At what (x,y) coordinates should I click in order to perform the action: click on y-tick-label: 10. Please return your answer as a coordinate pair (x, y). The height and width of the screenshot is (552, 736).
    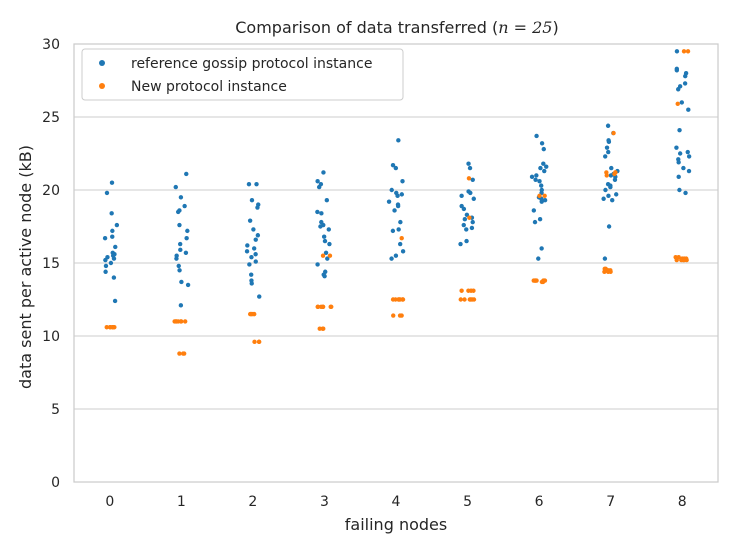
    Looking at the image, I should click on (51, 337).